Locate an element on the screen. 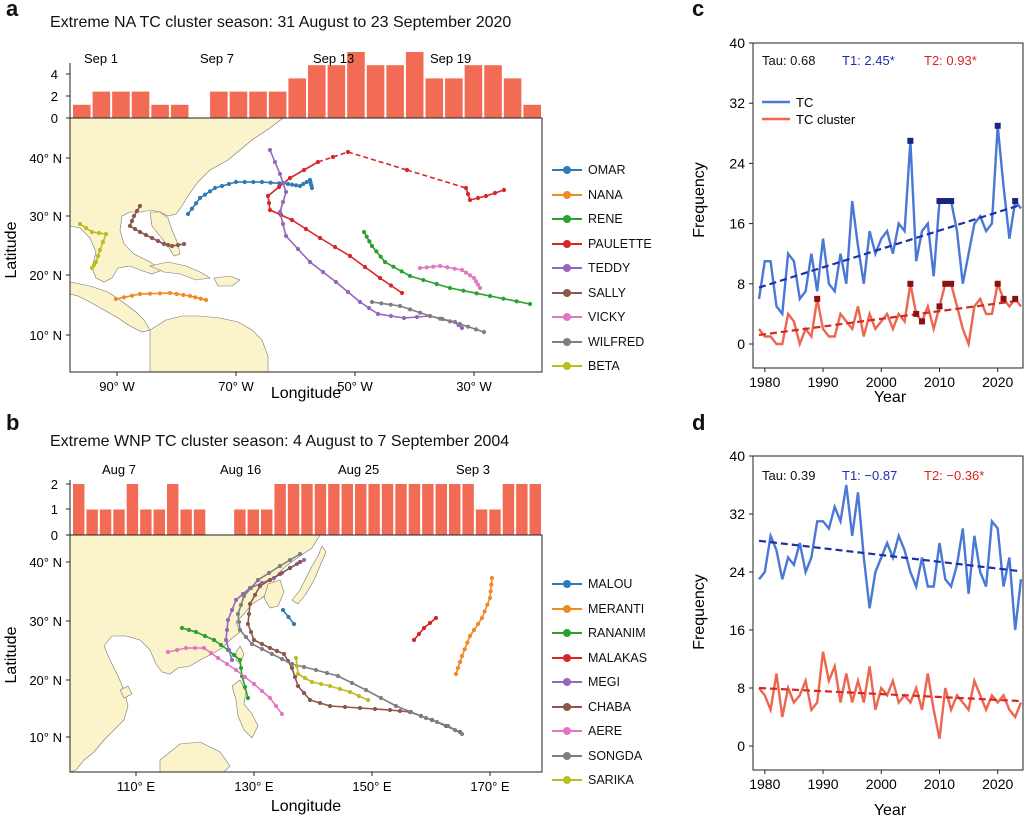 The height and width of the screenshot is (819, 1024). panel-a-label: a is located at coordinates (12, 10).